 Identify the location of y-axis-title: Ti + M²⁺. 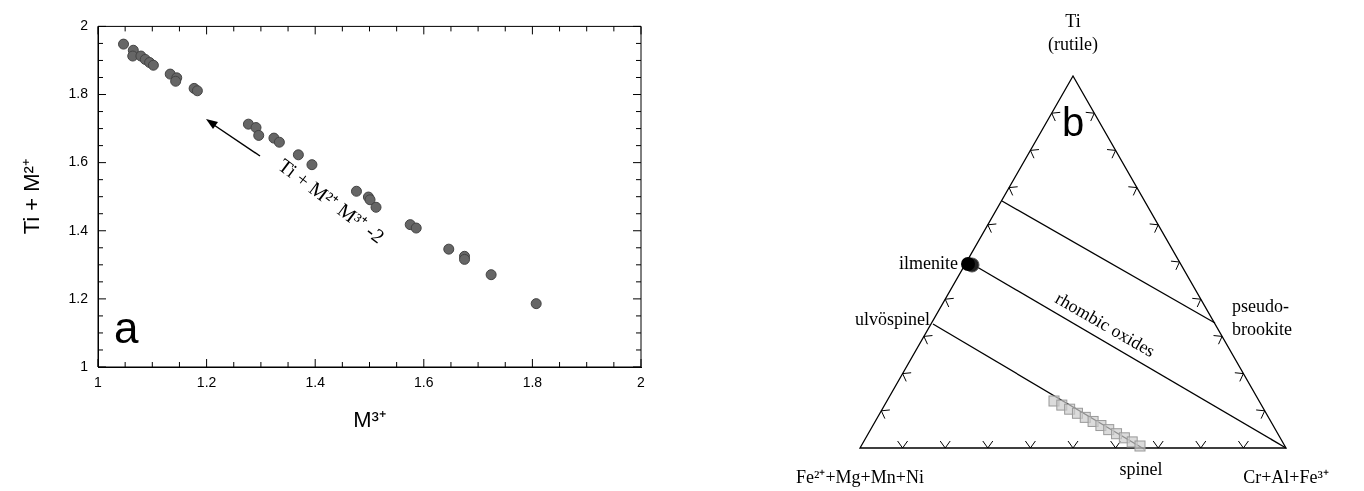
(32, 197).